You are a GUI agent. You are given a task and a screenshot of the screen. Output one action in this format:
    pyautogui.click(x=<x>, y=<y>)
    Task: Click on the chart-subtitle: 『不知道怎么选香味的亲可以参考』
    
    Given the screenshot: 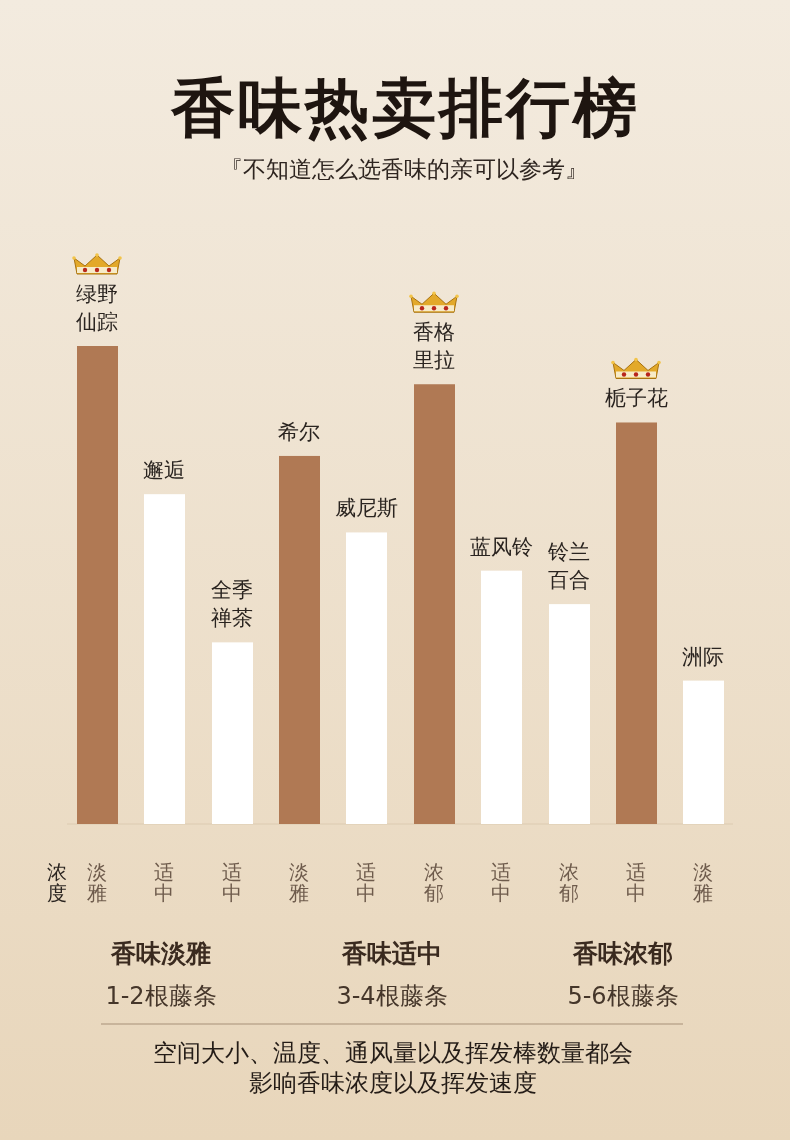 What is the action you would take?
    pyautogui.click(x=404, y=169)
    